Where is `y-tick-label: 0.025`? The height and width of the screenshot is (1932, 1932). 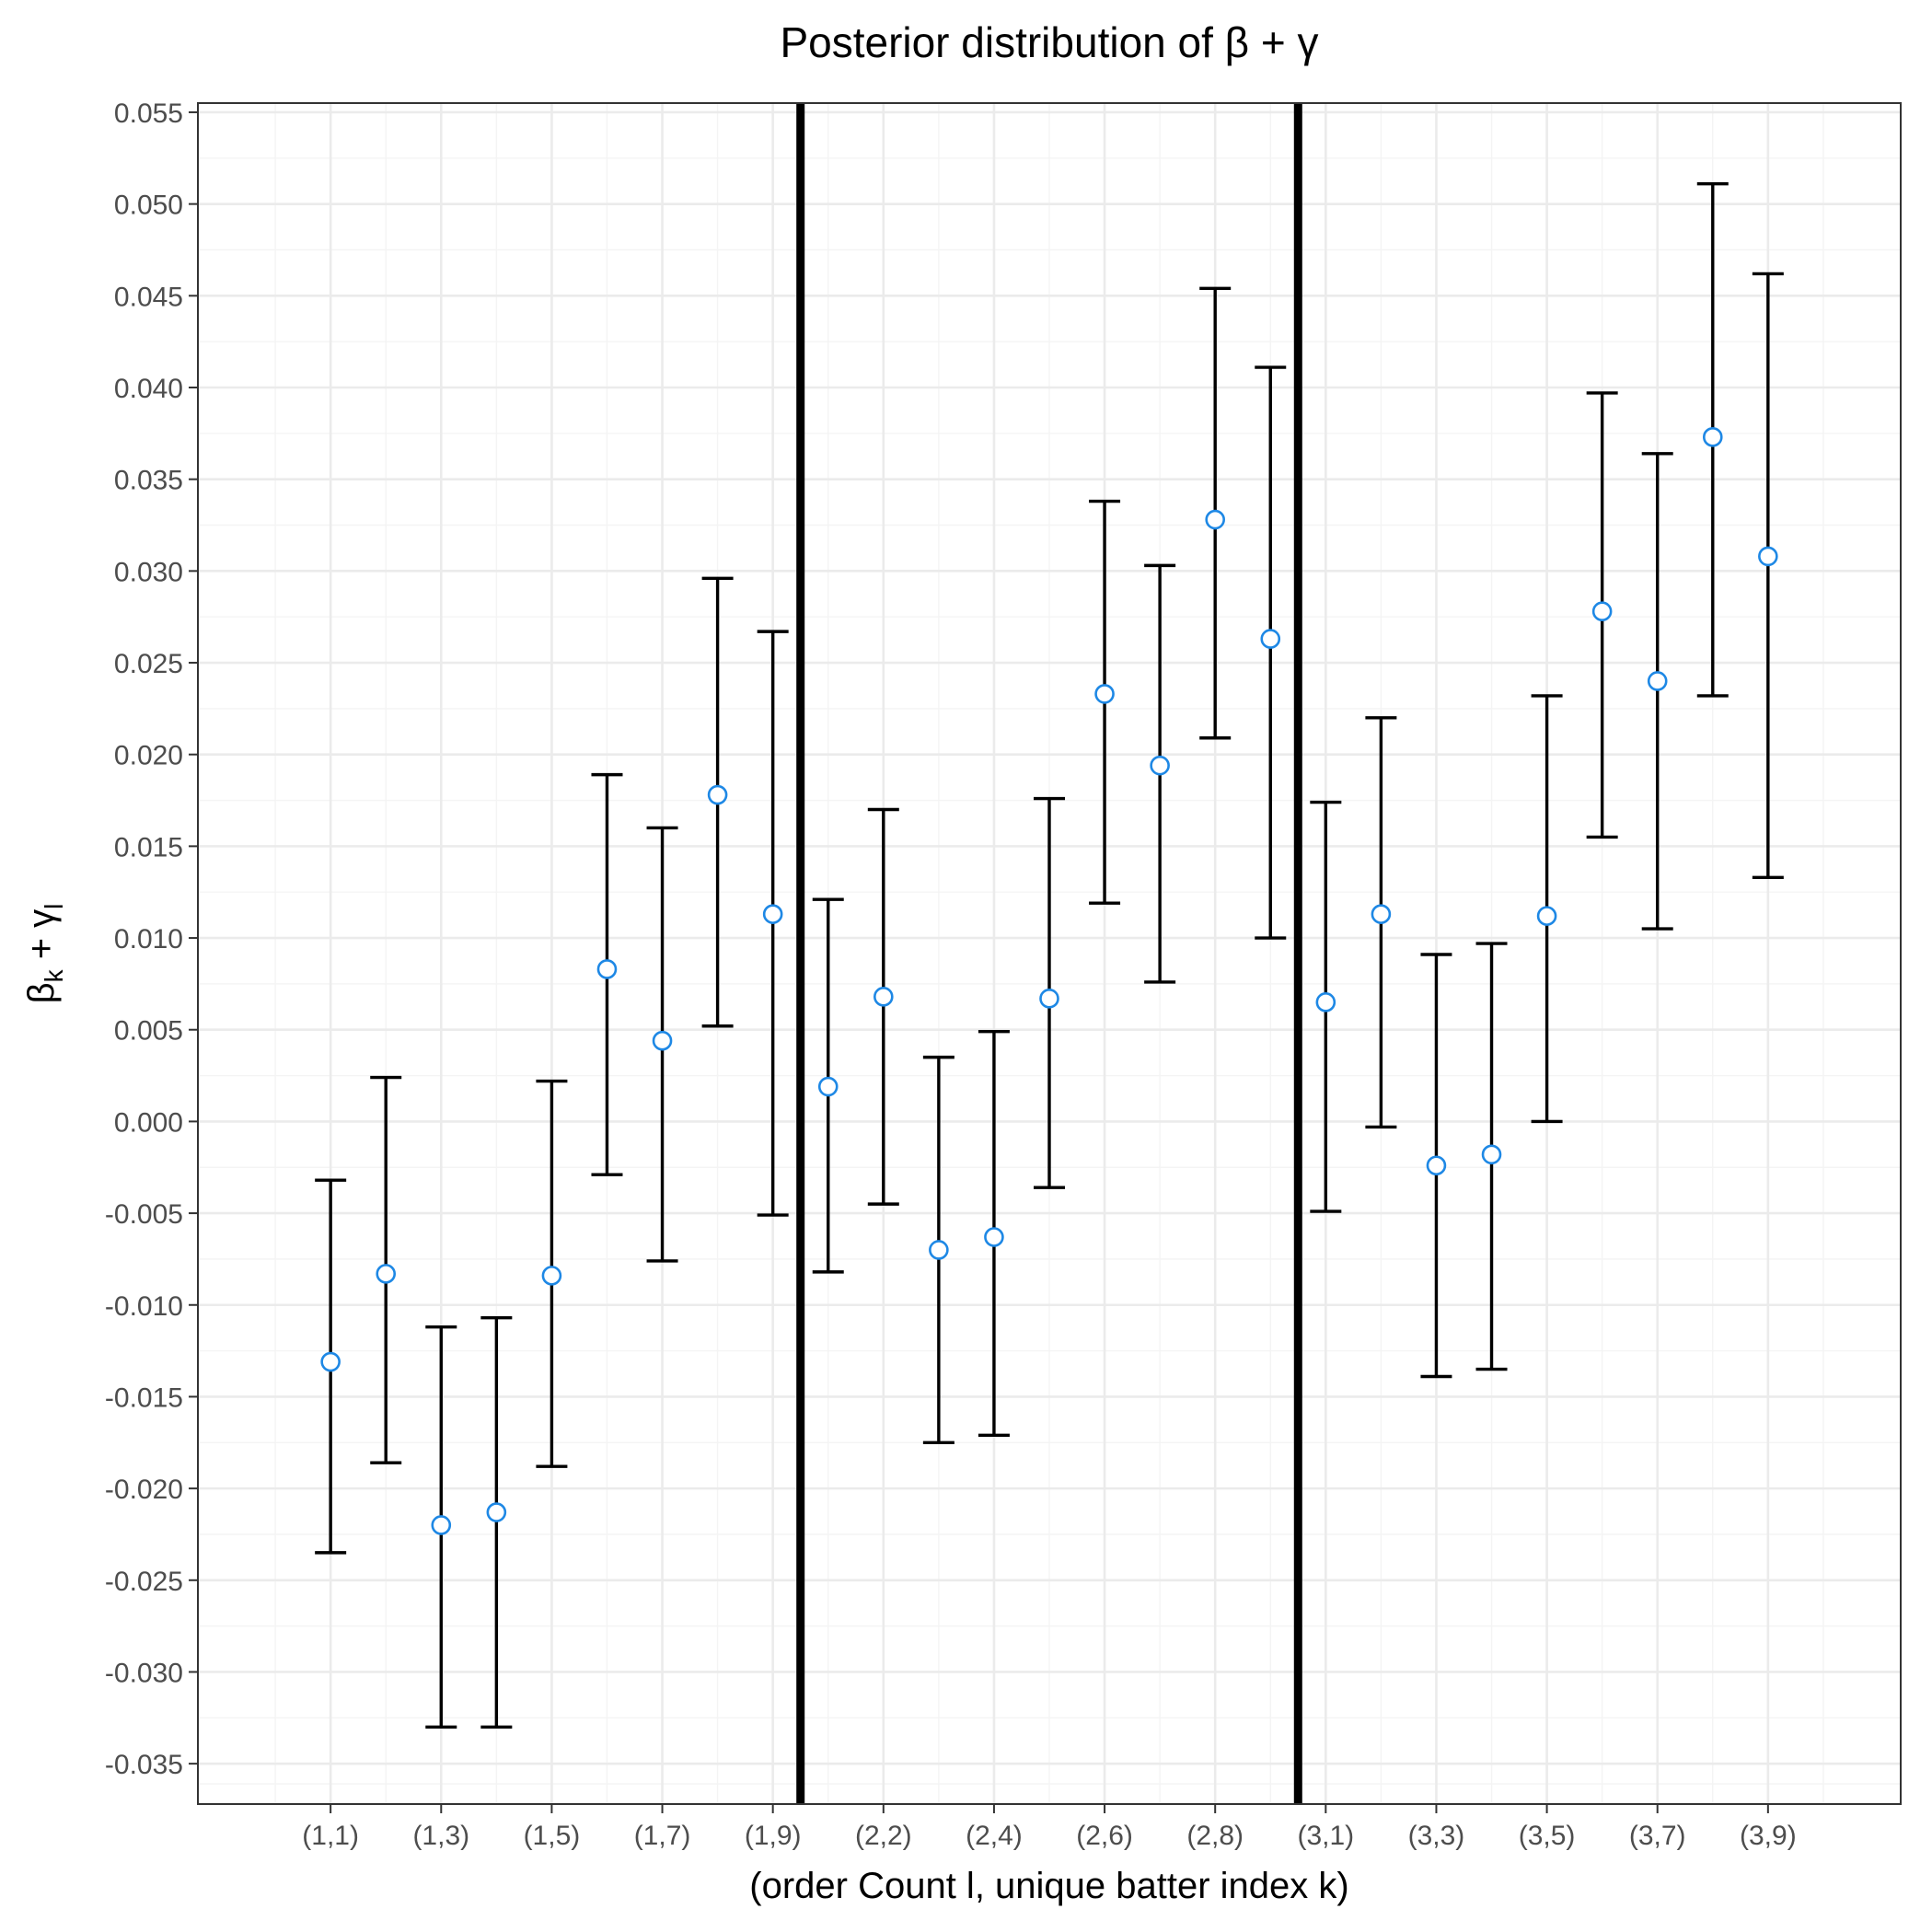
y-tick-label: 0.025 is located at coordinates (149, 664).